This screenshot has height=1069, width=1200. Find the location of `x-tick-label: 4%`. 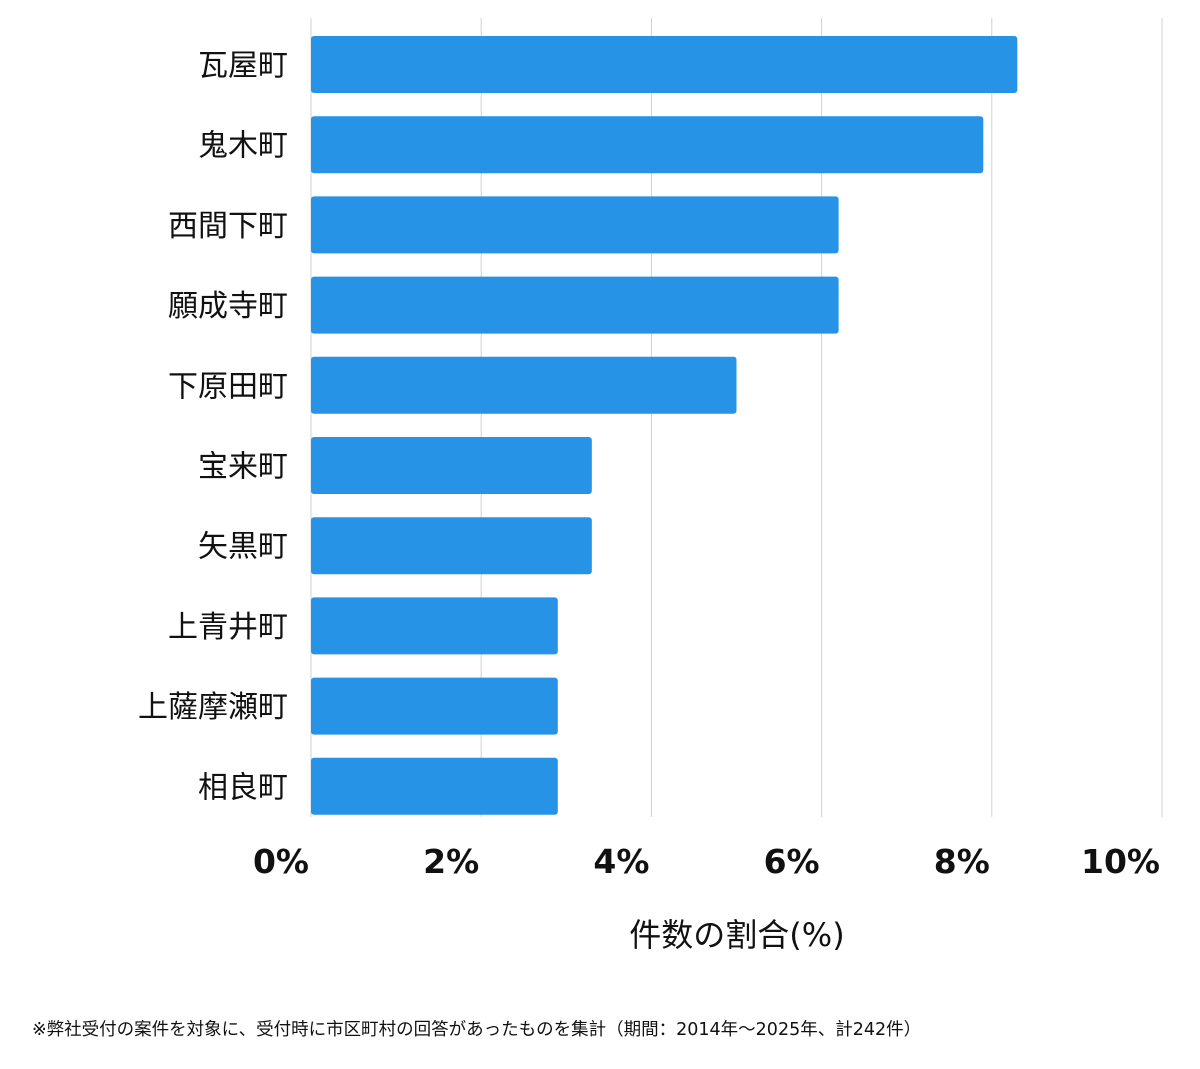

x-tick-label: 4% is located at coordinates (621, 861).